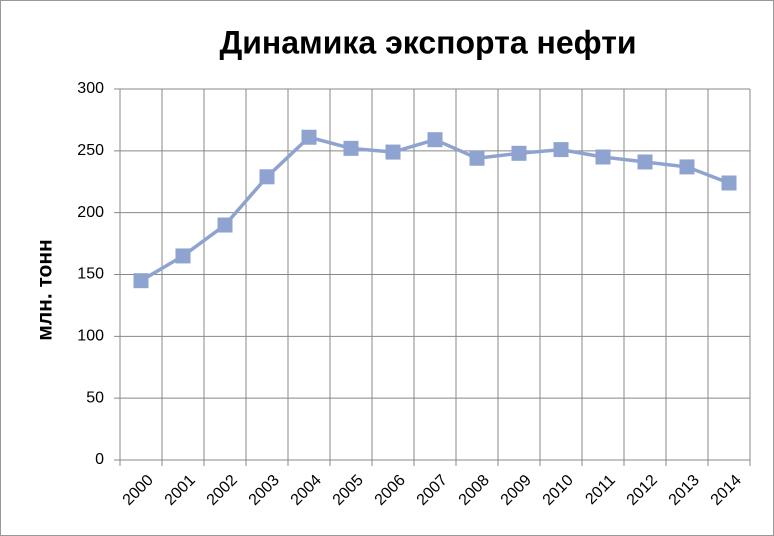  Describe the element at coordinates (45, 289) in the screenshot. I see `y-axis-label: млн. тонн` at that location.